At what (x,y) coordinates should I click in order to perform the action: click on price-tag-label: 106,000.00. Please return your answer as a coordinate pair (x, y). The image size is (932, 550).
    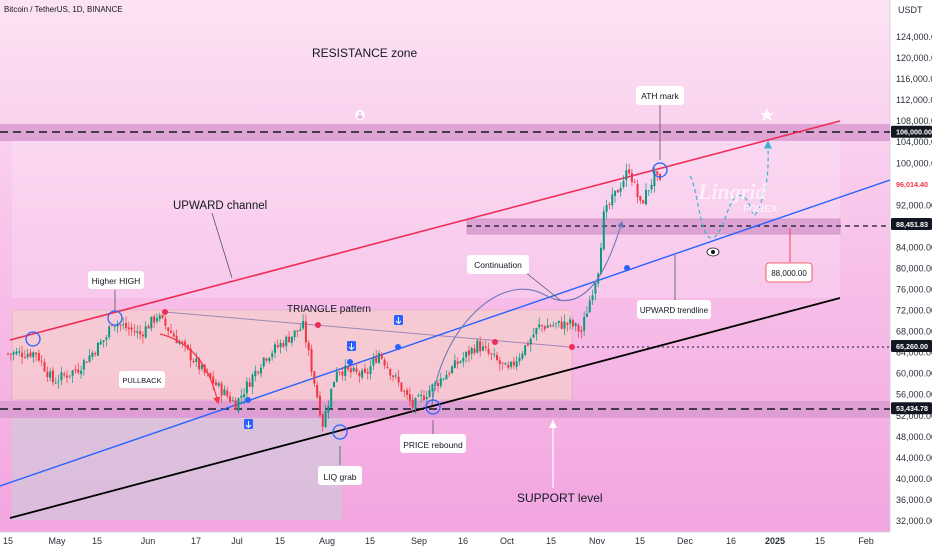
    Looking at the image, I should click on (914, 132).